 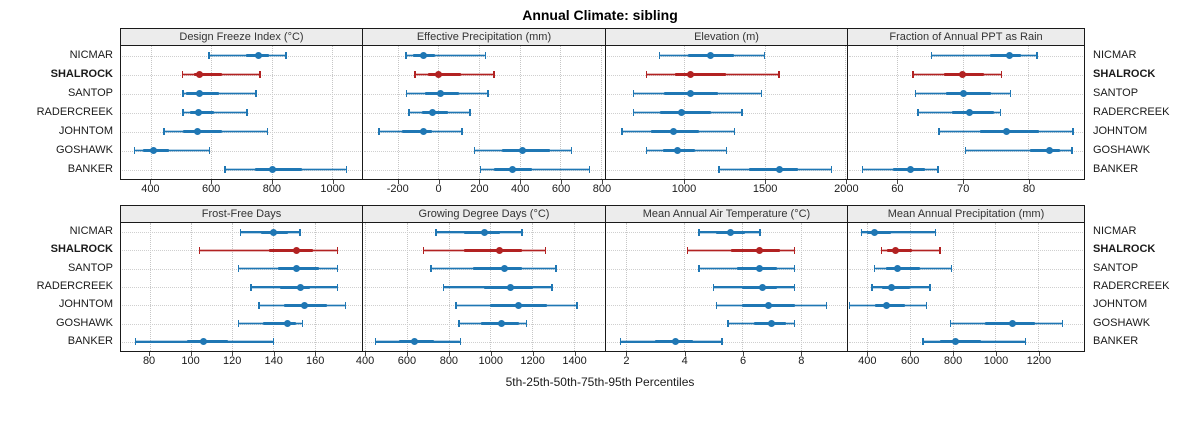 I want to click on panel-mean-annual-air-temperature-c-: Mean Annual Air Temperature (°C), so click(x=726, y=278).